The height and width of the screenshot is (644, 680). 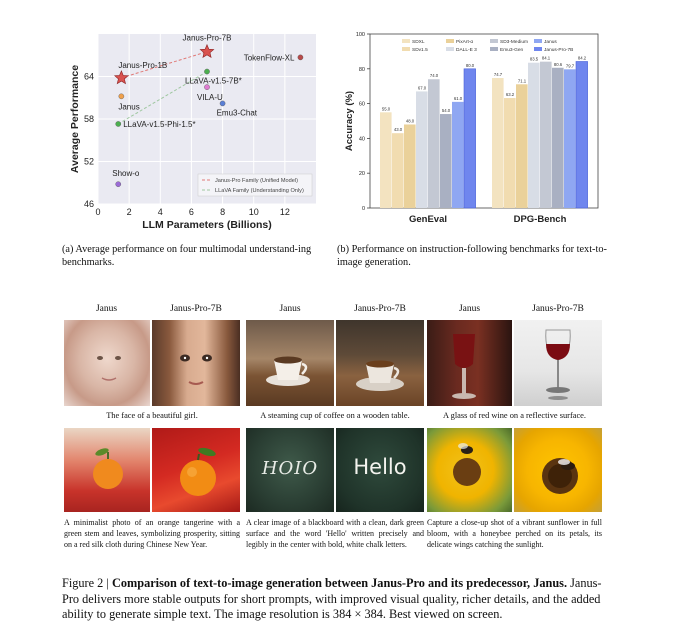 I want to click on image-janus-blackboard: HOIO, so click(x=290, y=470).